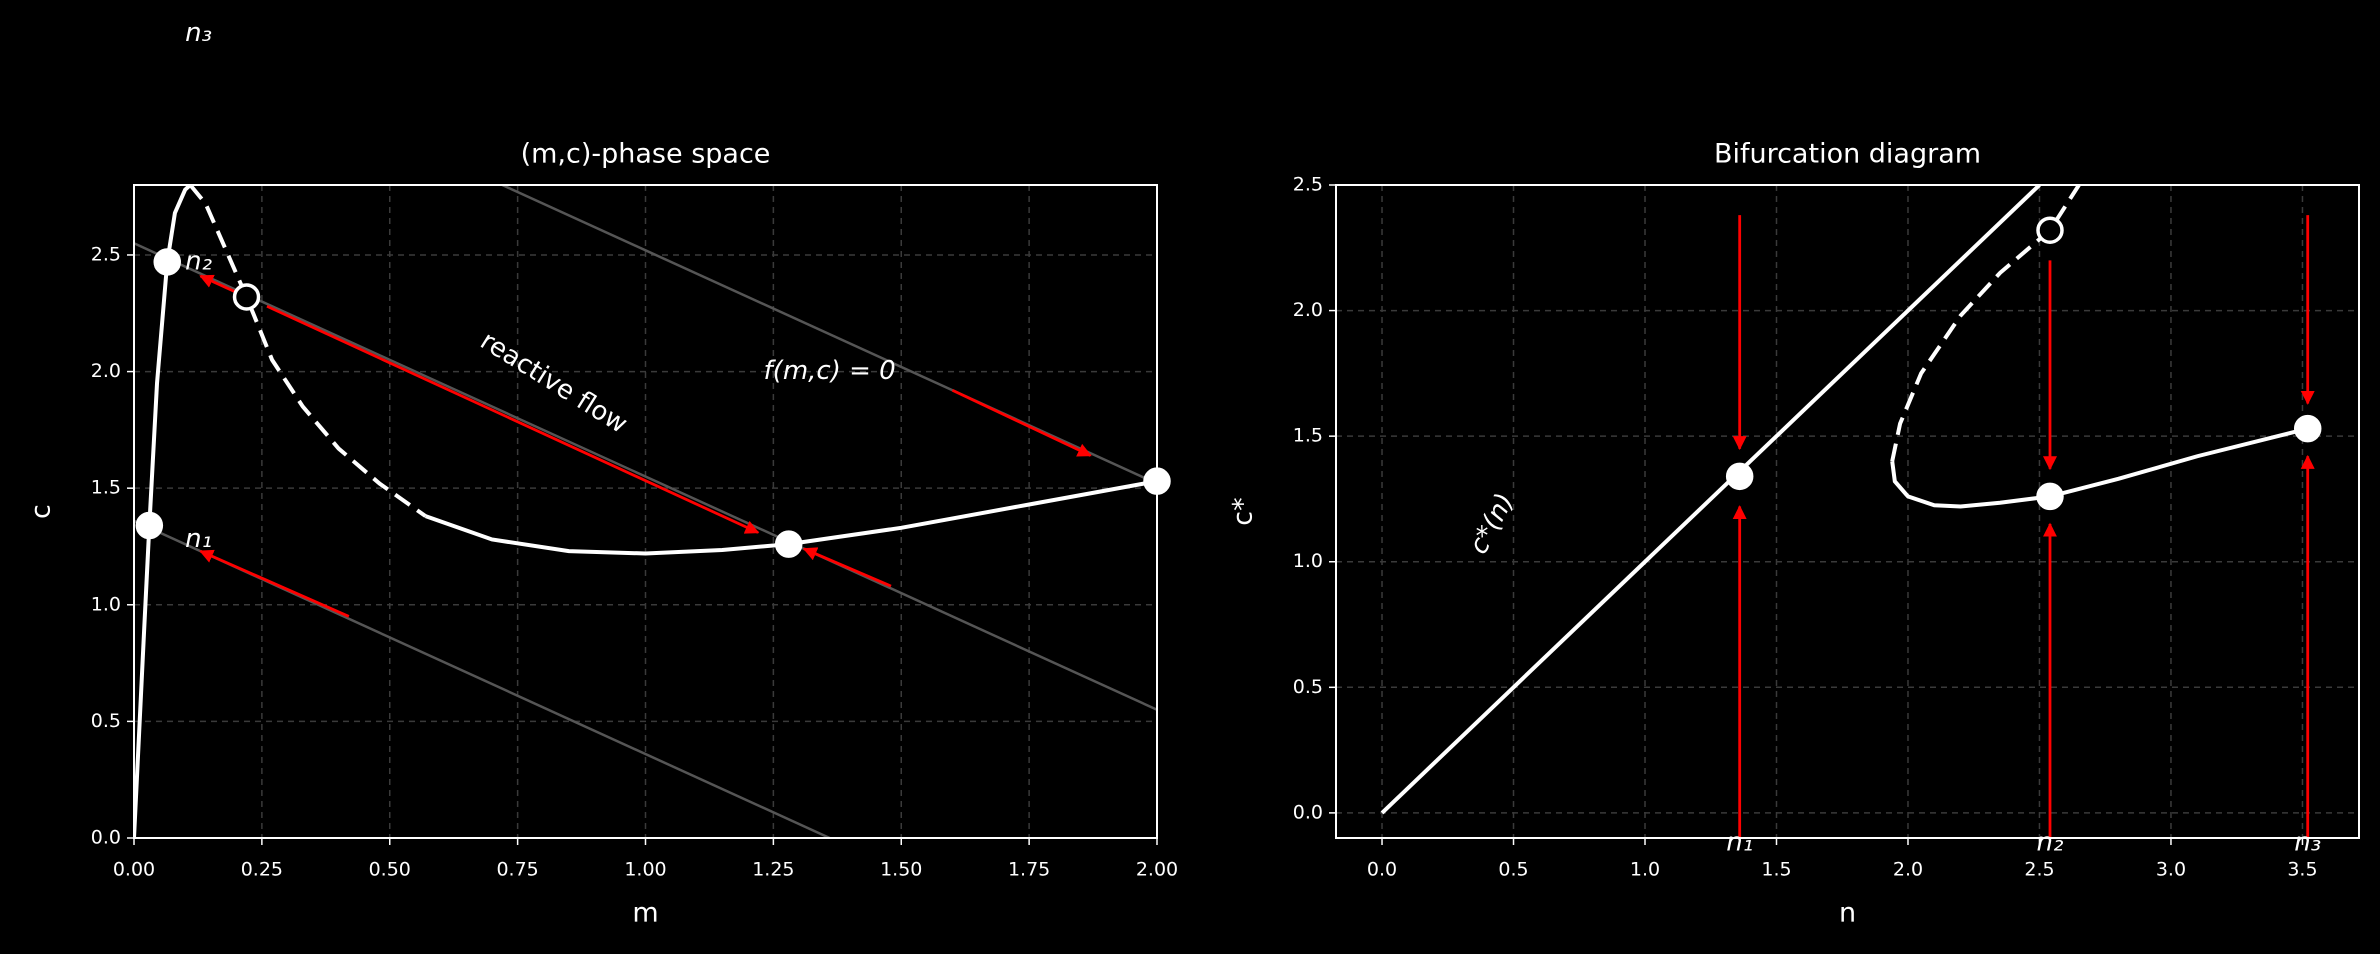 Image resolution: width=2380 pixels, height=954 pixels. What do you see at coordinates (262, 870) in the screenshot?
I see `x-tick-label: 0.25` at bounding box center [262, 870].